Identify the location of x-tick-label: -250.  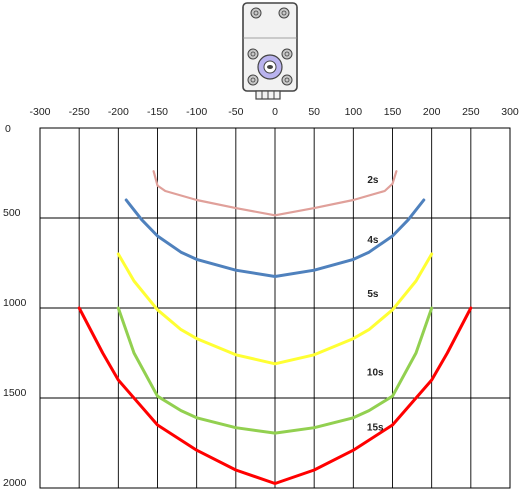
(79, 112).